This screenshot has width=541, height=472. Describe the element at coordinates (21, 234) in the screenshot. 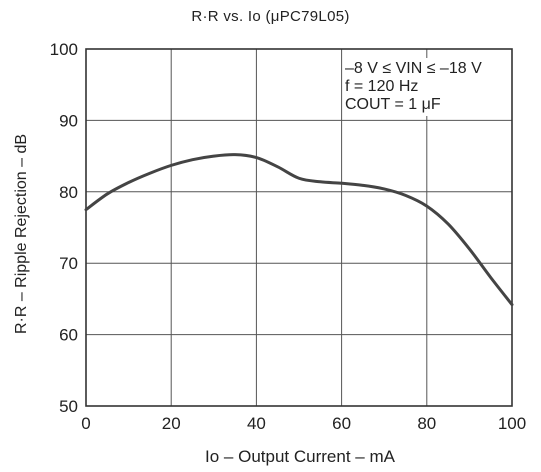

I see `y-axis-label: R·R – Ripple Rejection – dB` at that location.